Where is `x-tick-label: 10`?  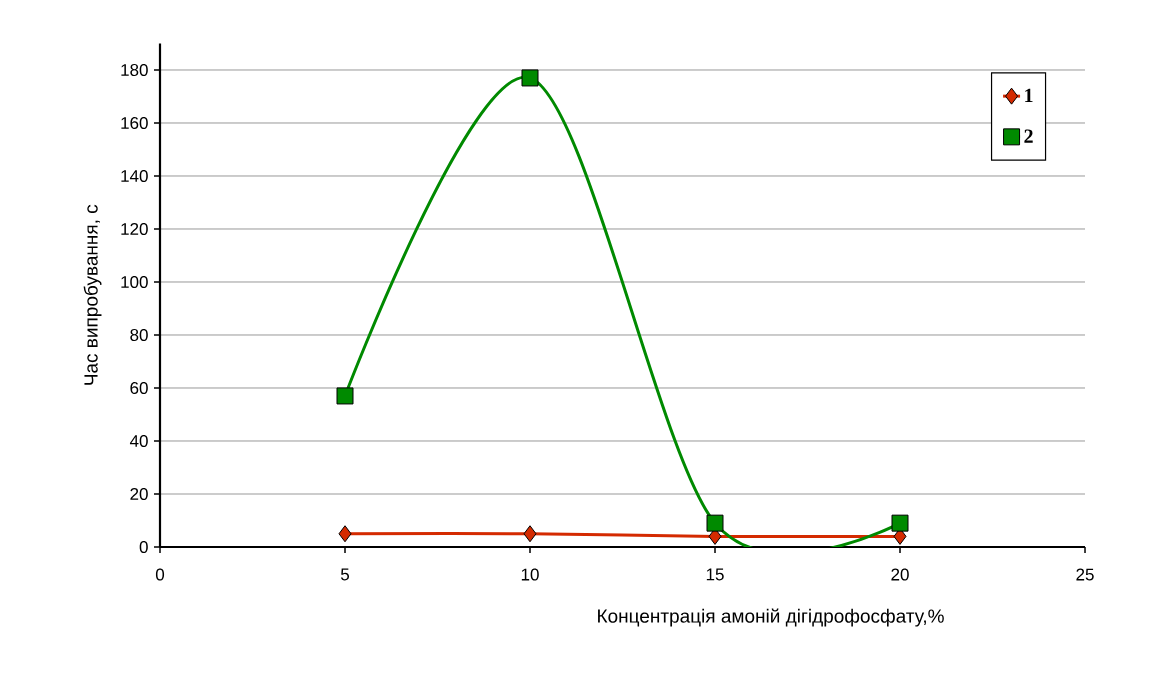 x-tick-label: 10 is located at coordinates (530, 574).